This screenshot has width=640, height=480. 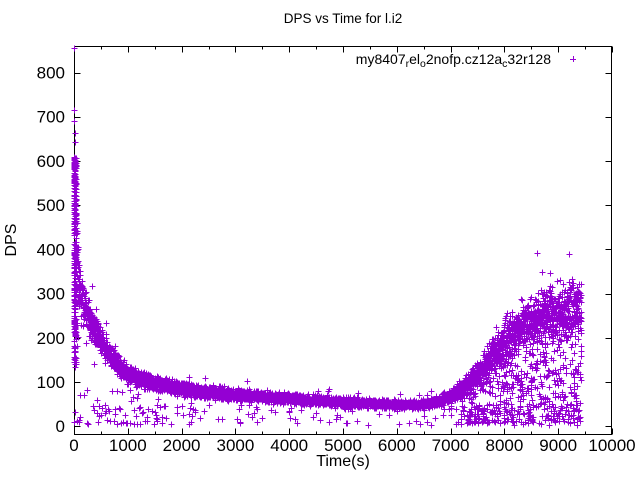 I want to click on x-tick-label: 4000, so click(x=289, y=445).